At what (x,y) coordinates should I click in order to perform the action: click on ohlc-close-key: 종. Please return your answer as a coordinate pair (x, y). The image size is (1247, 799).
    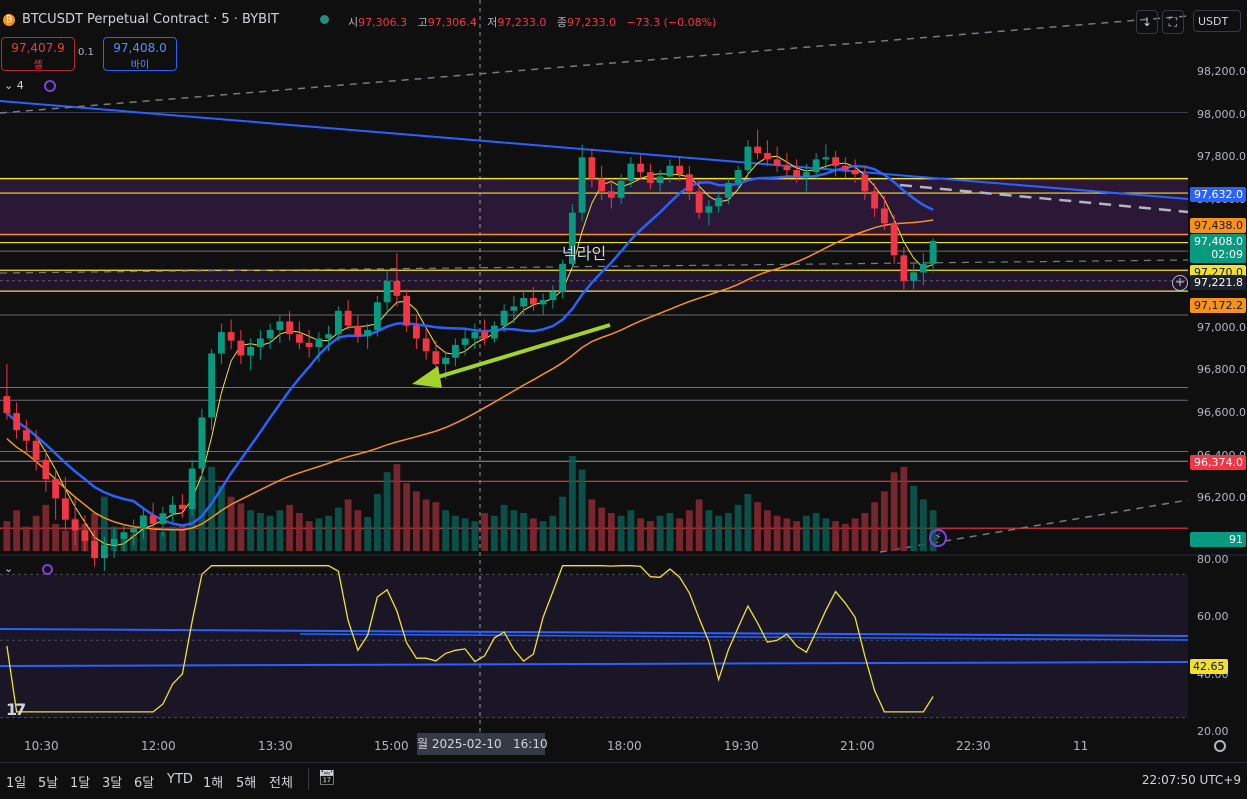
    Looking at the image, I should click on (561, 22).